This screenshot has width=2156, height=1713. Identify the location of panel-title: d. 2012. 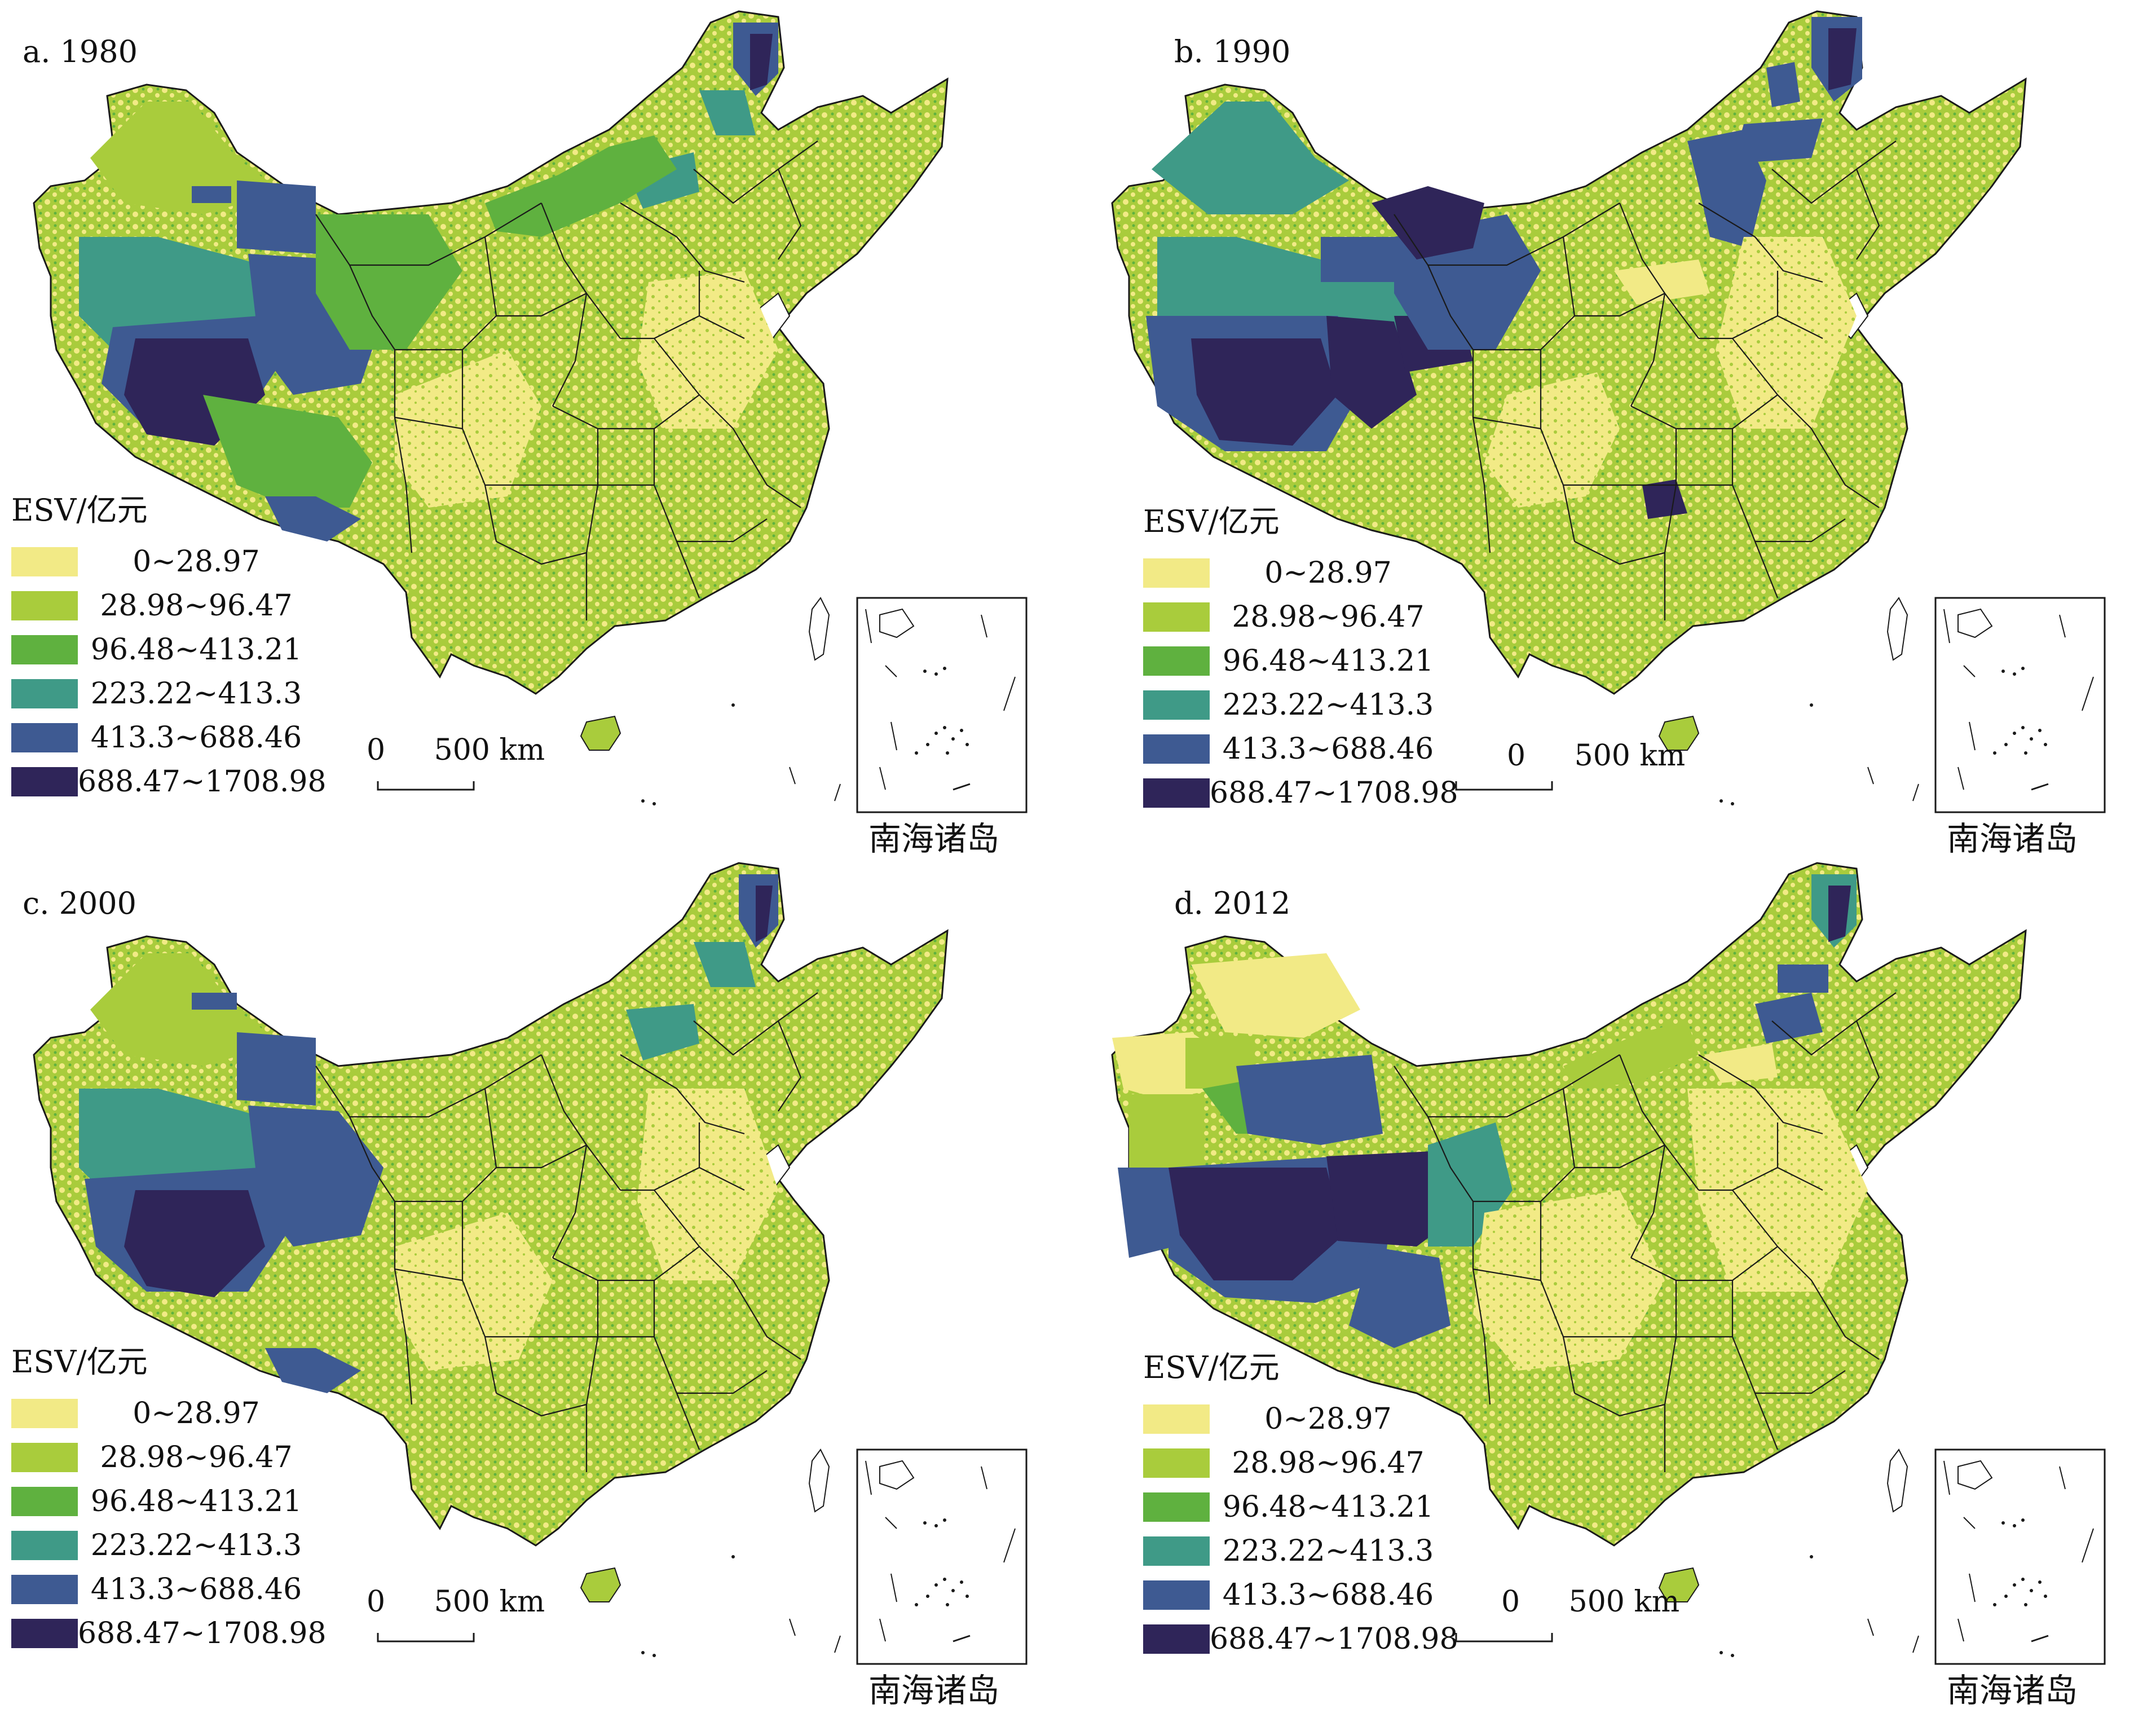
(1232, 904).